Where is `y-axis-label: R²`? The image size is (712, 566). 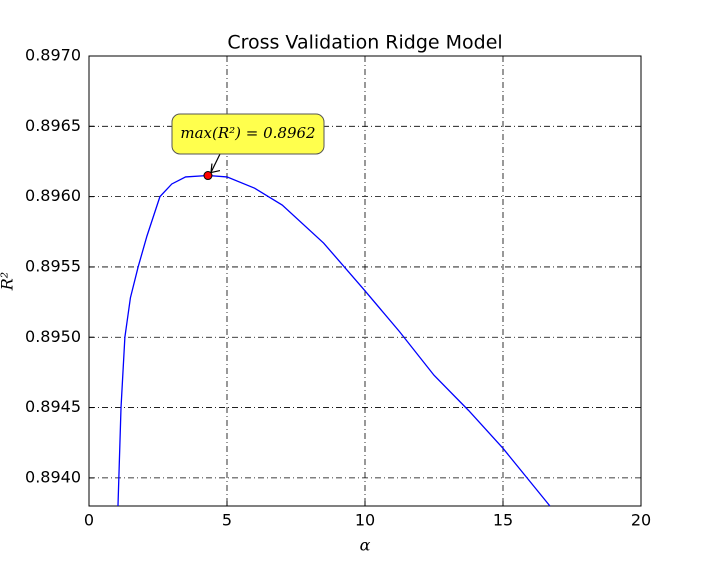
y-axis-label: R² is located at coordinates (8, 281).